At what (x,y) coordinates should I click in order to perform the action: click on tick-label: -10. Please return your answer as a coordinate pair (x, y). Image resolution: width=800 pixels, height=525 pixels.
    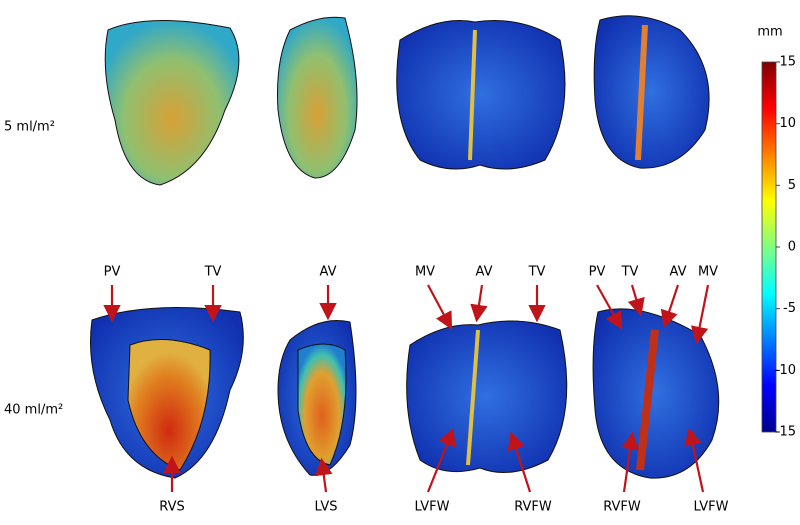
    Looking at the image, I should click on (785, 370).